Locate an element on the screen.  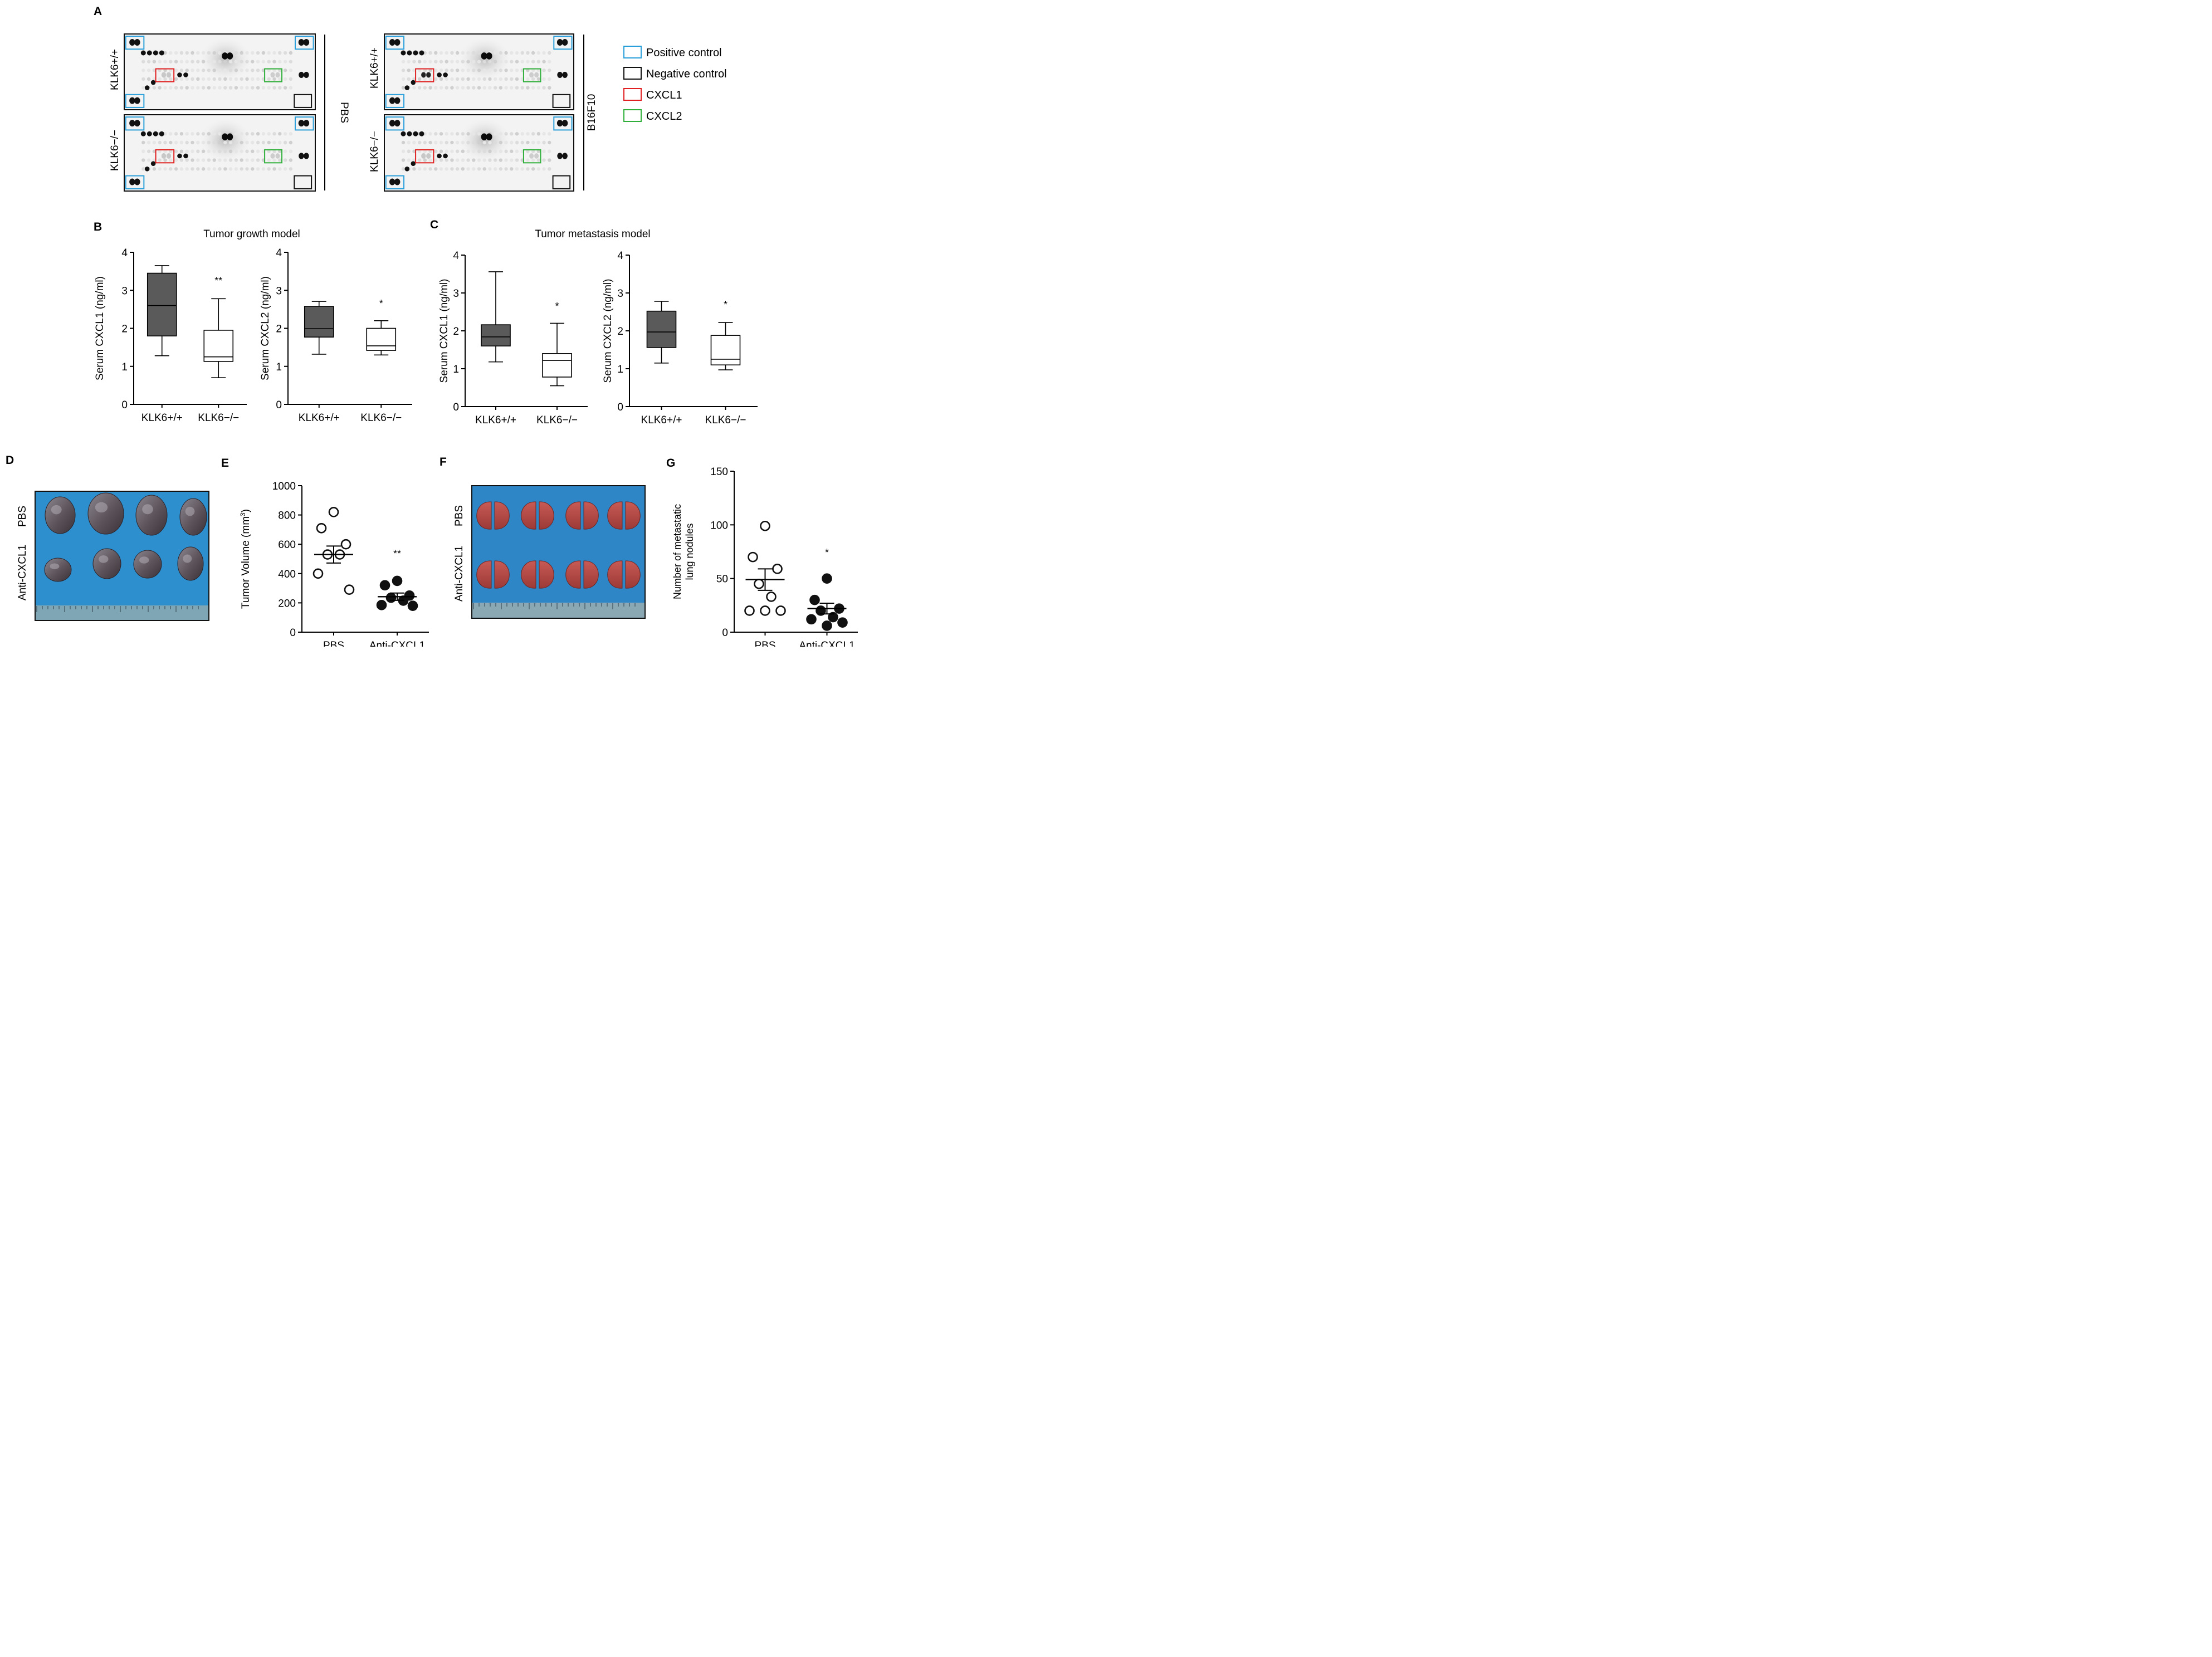
tumor-highlight is located at coordinates (147, 509).